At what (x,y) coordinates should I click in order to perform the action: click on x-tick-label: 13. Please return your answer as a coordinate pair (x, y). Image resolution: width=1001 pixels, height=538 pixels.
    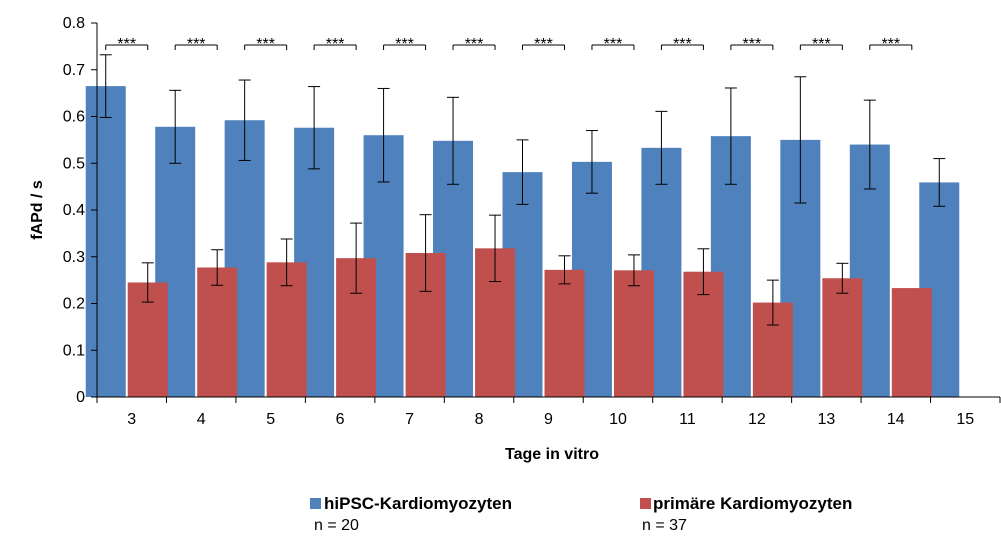
    Looking at the image, I should click on (826, 419).